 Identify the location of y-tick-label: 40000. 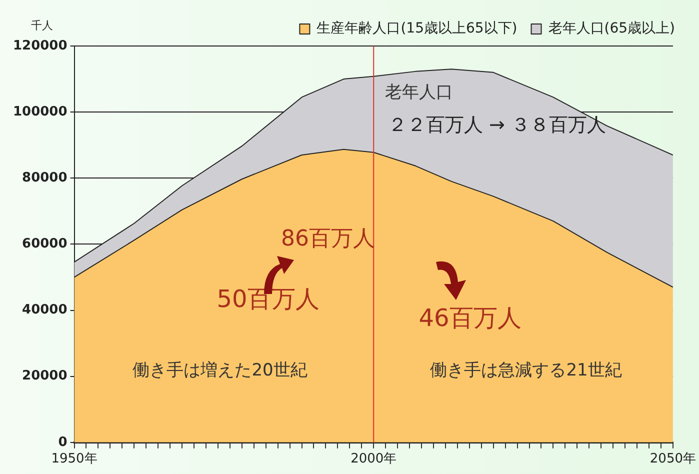
(45, 310).